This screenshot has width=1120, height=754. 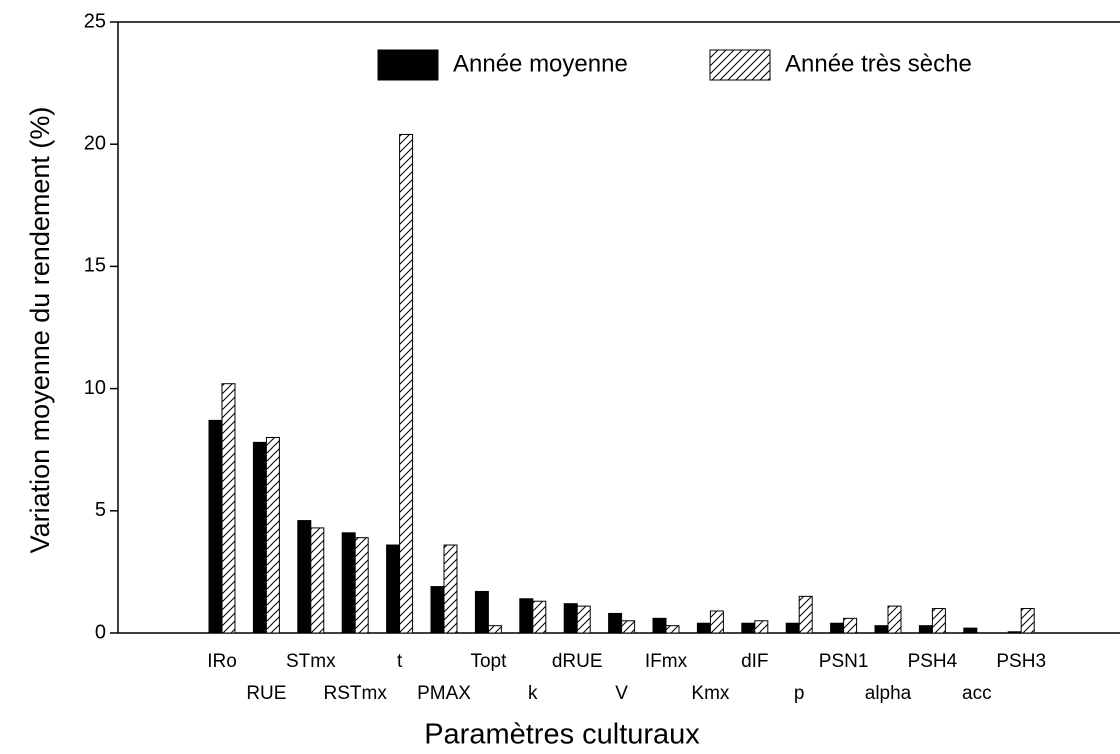 I want to click on y-axis-label: Variation moyenne du rendement (%), so click(x=40, y=330).